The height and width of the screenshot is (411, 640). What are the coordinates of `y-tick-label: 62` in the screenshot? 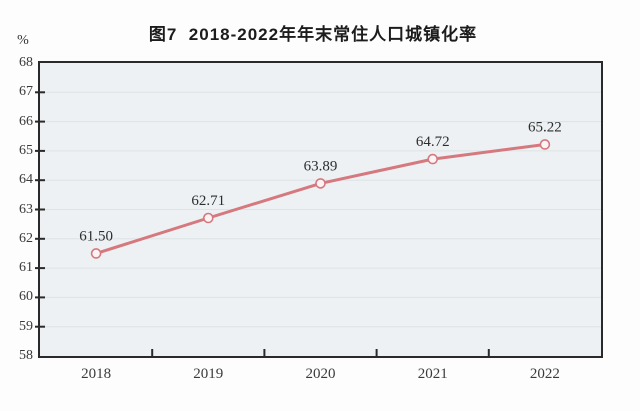 It's located at (26, 238).